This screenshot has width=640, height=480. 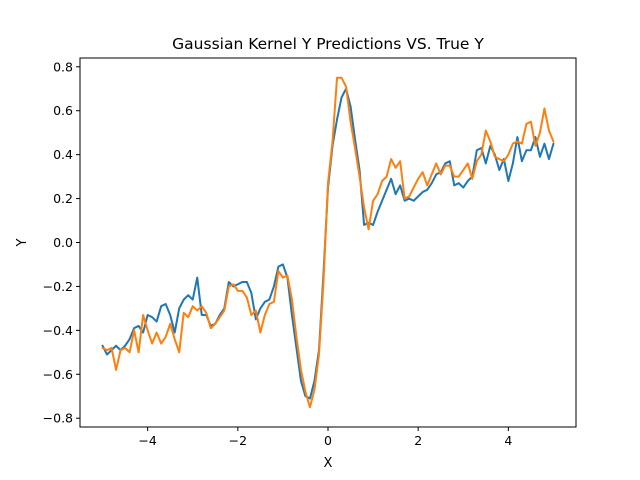 I want to click on x-axis: −4 −2 0 2 4, so click(x=325, y=437).